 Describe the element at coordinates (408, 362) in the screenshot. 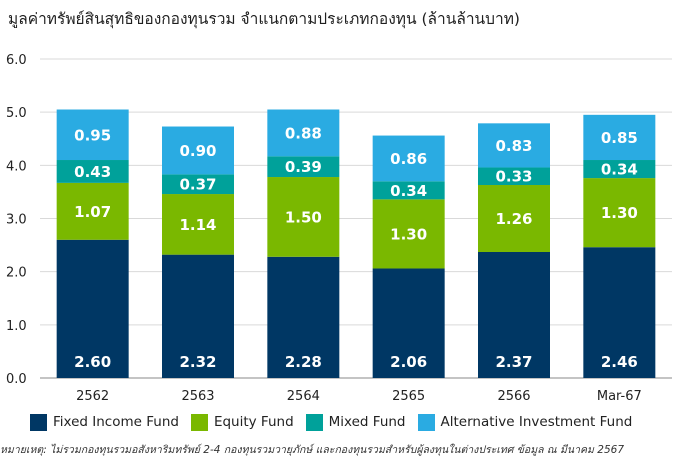

I see `data-label: 2.06` at that location.